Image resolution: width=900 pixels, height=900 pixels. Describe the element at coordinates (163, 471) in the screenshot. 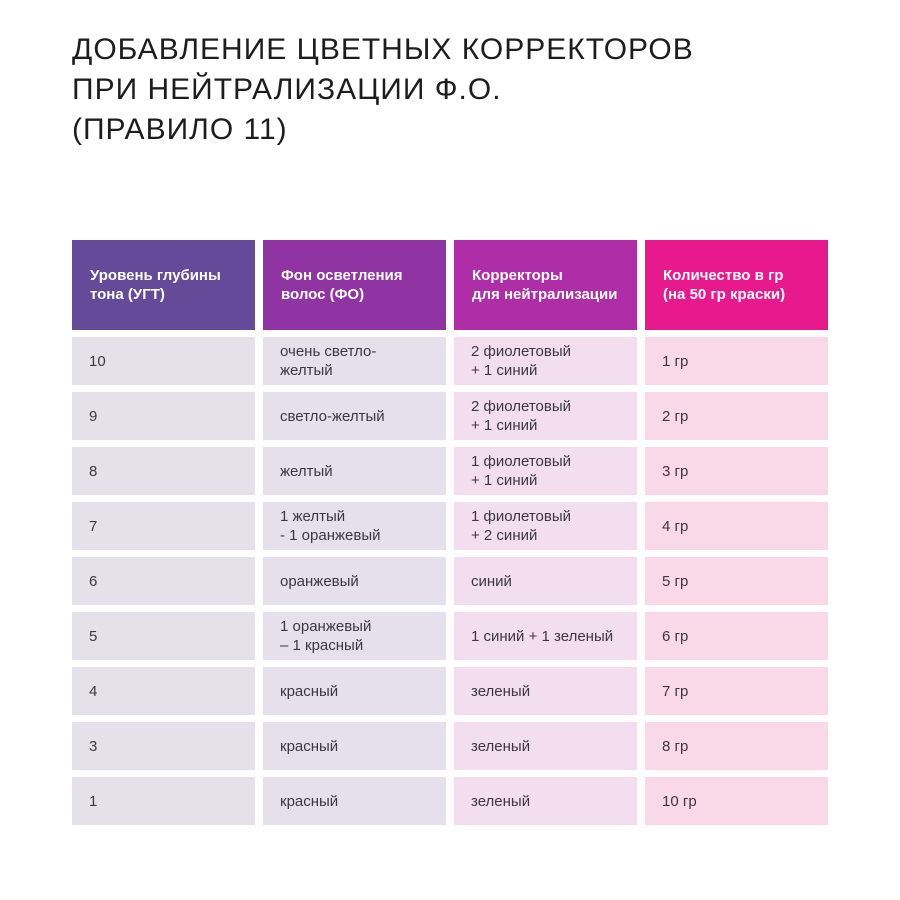

I see `table-cell: 8` at that location.